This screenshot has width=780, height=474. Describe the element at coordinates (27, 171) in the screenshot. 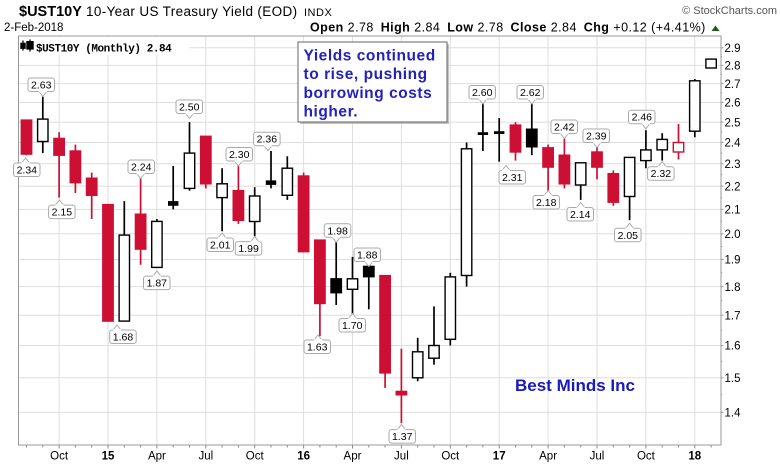

I see `svg-text: 2.34` at that location.